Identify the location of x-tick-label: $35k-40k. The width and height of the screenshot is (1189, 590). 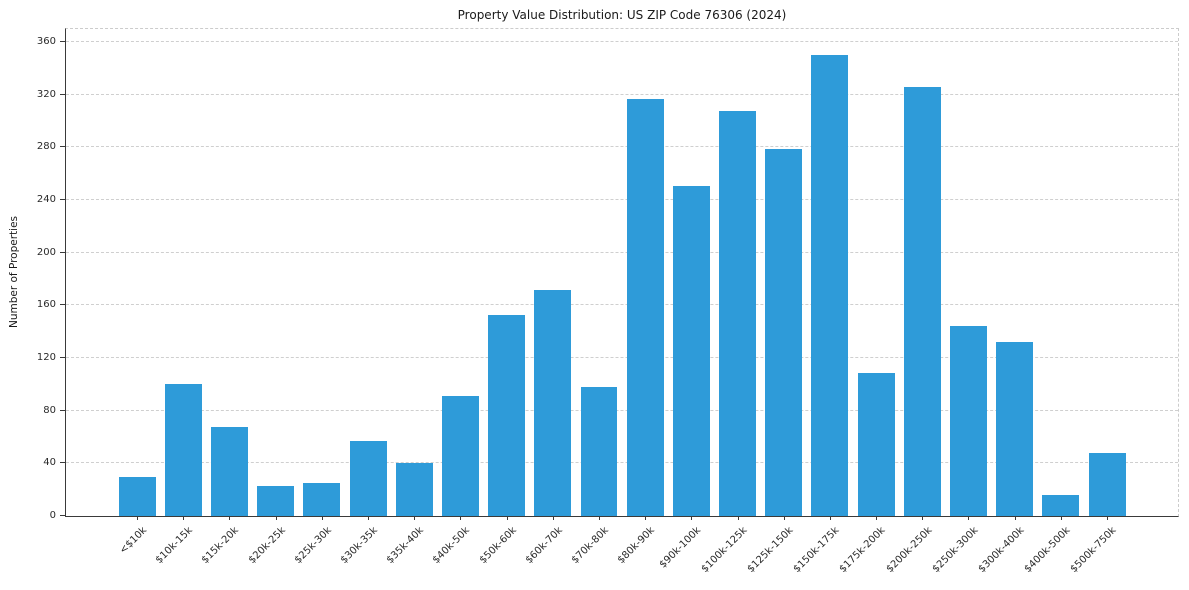
(405, 546).